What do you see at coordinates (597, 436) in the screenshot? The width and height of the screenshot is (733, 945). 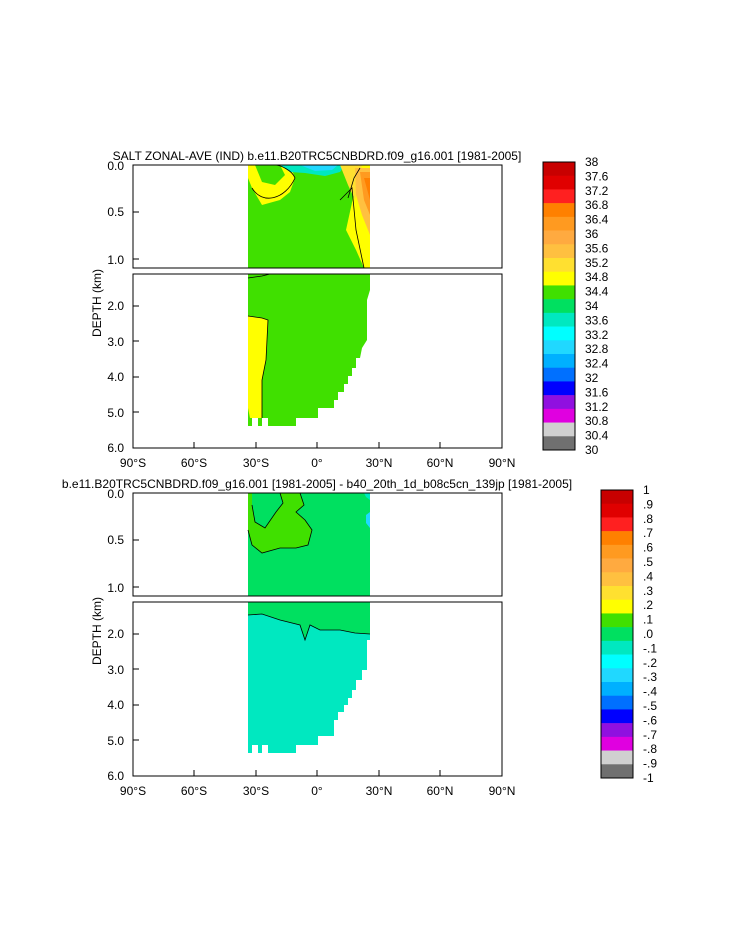 I see `colorbar-label: 30.4` at bounding box center [597, 436].